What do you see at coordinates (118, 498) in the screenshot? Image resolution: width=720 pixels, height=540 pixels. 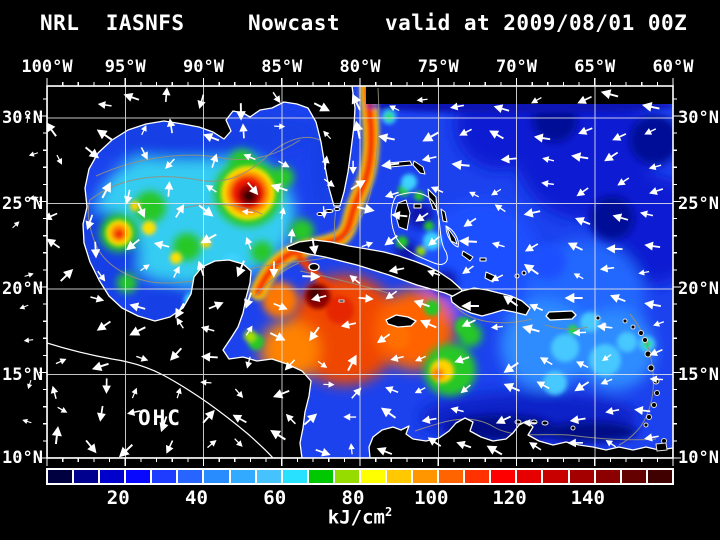 I see `colorbar-tick-label: 20` at bounding box center [118, 498].